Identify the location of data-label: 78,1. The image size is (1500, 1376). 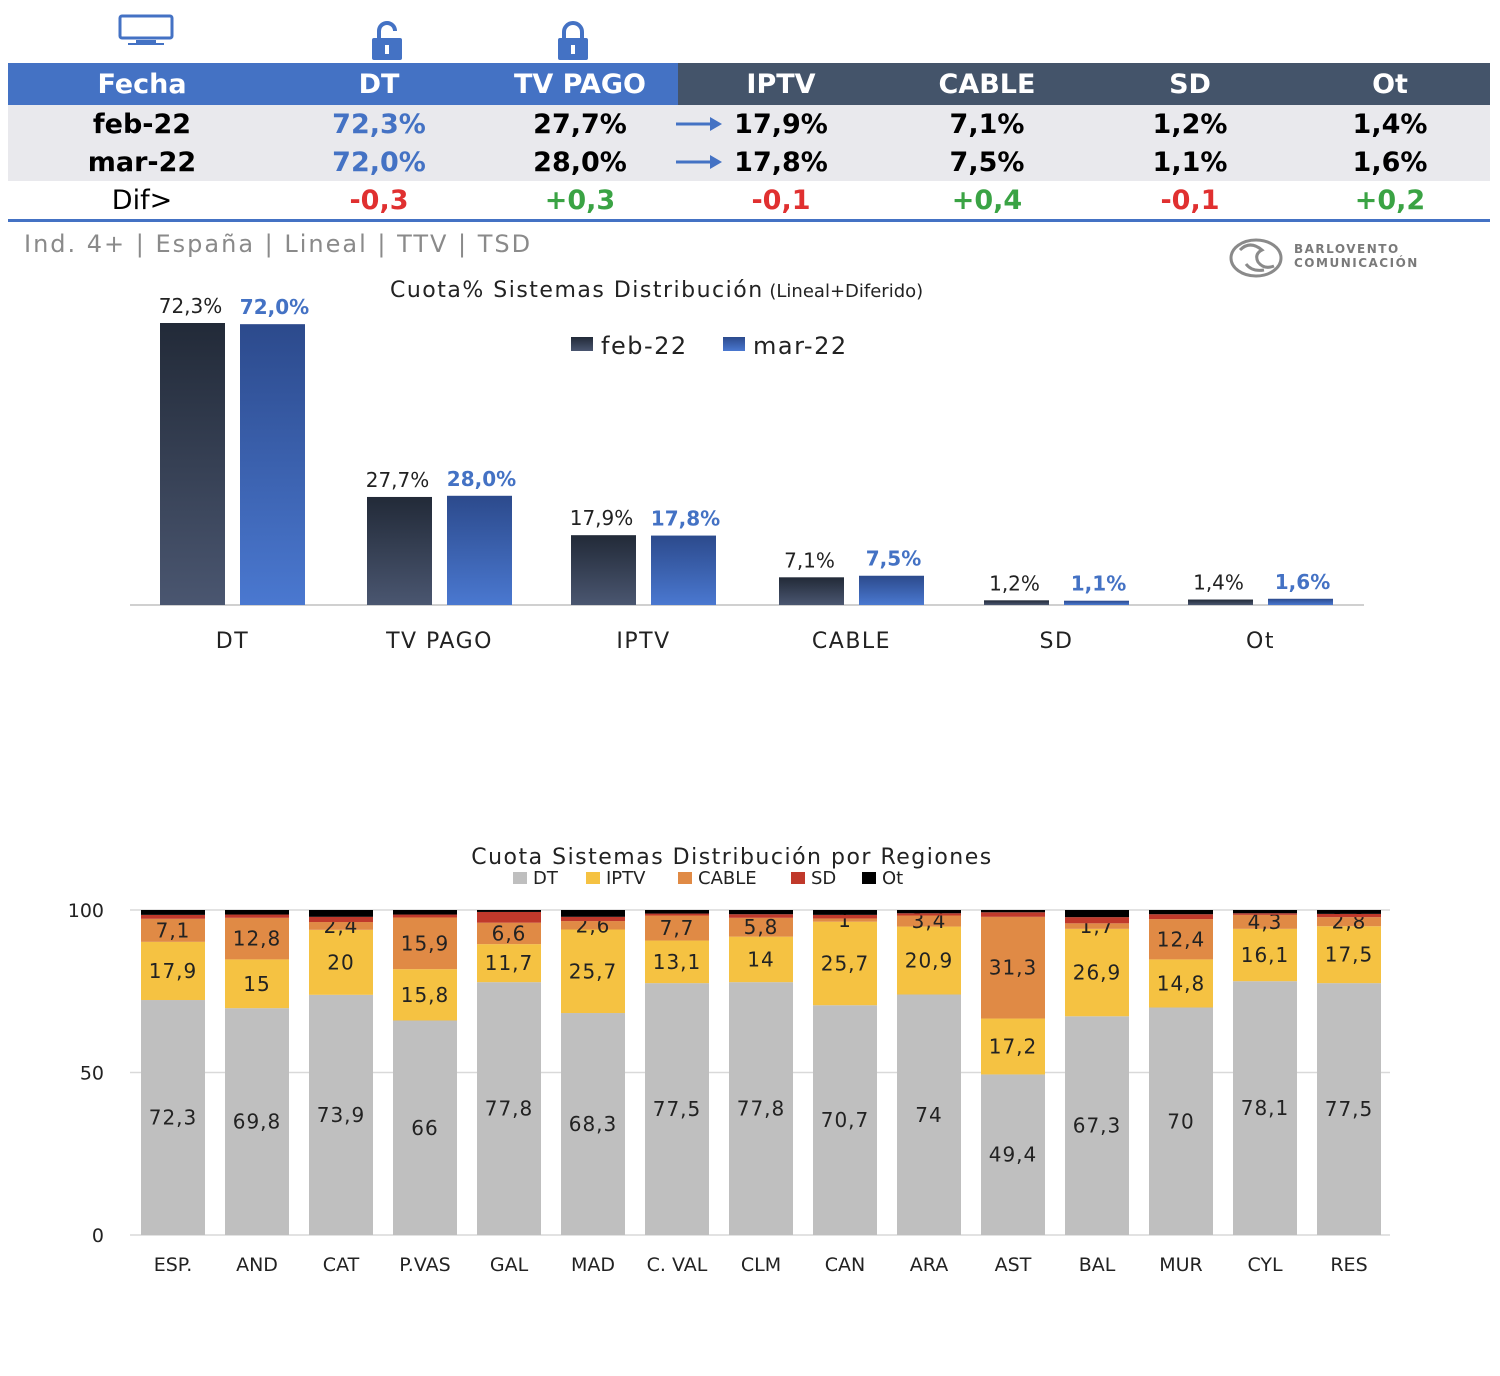
(1265, 1108).